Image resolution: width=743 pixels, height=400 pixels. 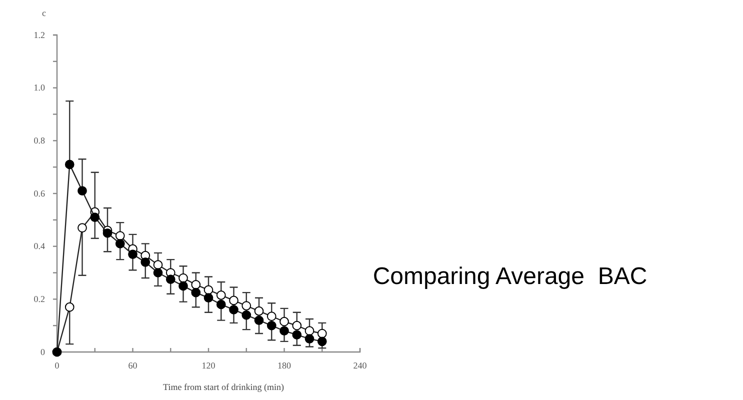 What do you see at coordinates (510, 276) in the screenshot?
I see `text: Comparing Average BAC` at bounding box center [510, 276].